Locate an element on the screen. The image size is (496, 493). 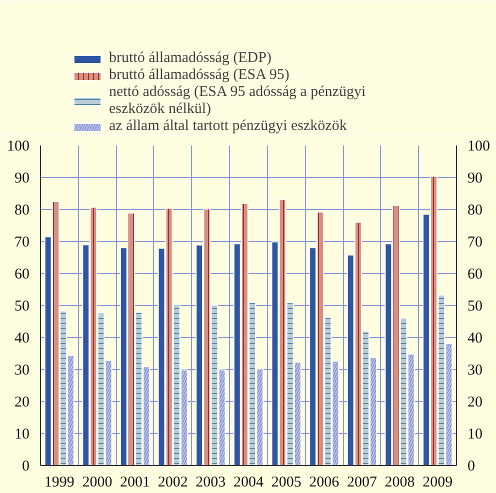
y2-tick-label: 100 is located at coordinates (479, 146).